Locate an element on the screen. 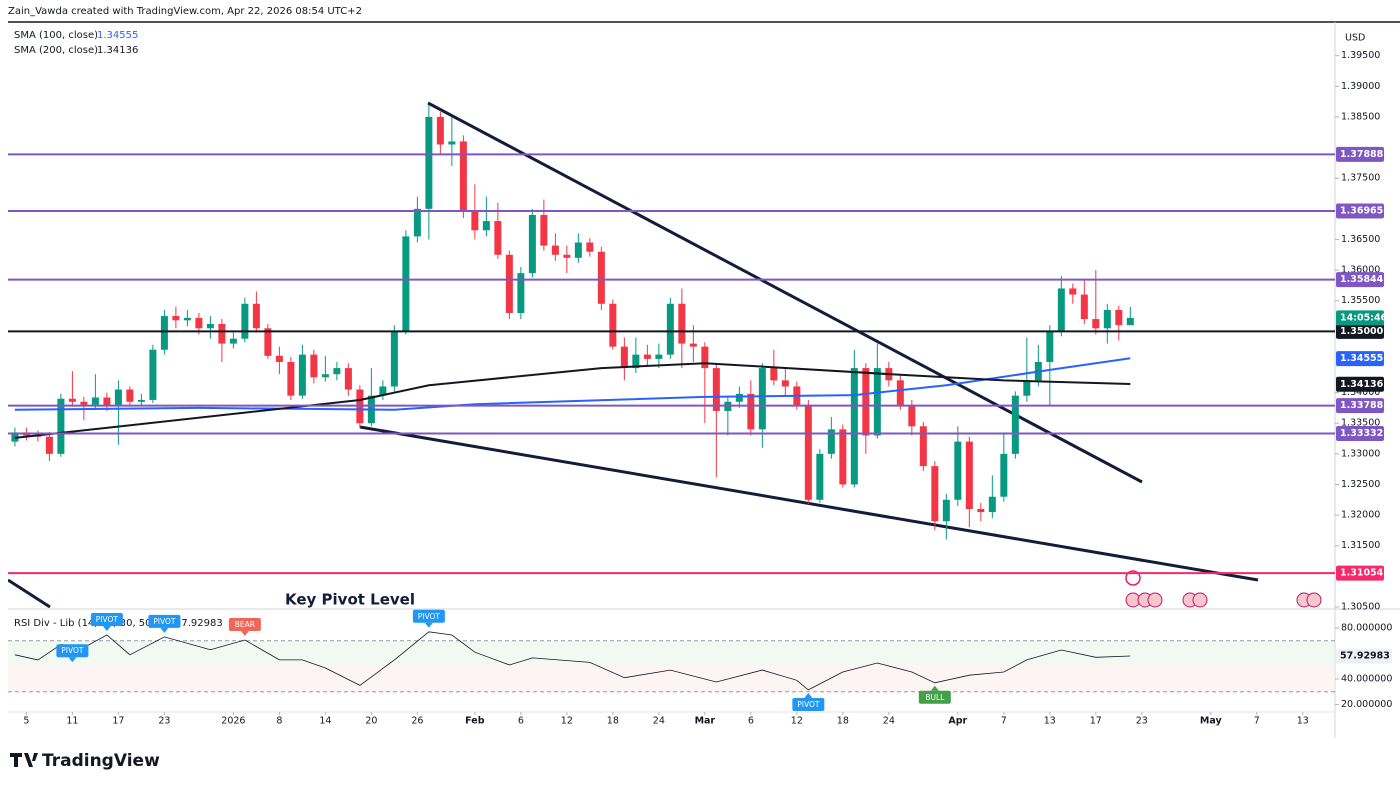 Image resolution: width=1400 pixels, height=785 pixels. currency: USD is located at coordinates (1355, 38).